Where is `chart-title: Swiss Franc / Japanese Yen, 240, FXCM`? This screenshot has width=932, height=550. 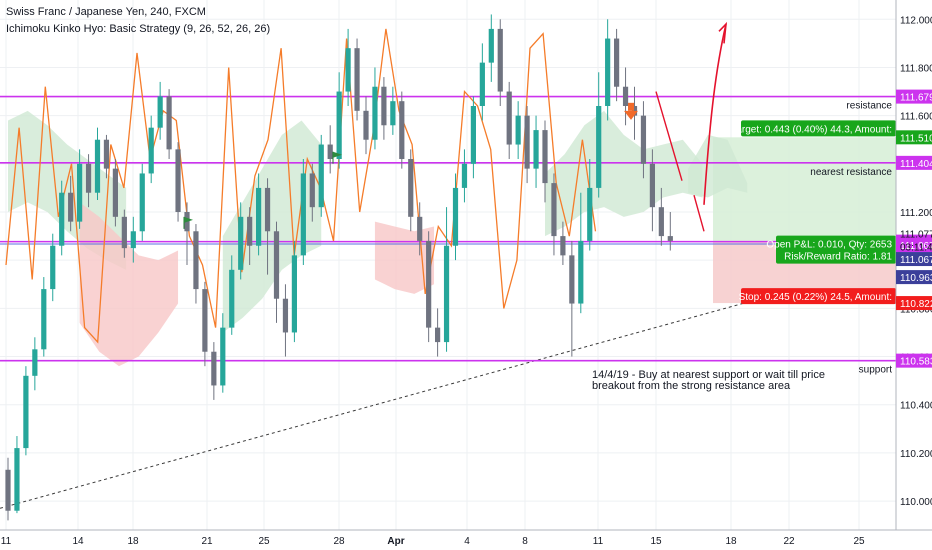 chart-title: Swiss Franc / Japanese Yen, 240, FXCM is located at coordinates (106, 12).